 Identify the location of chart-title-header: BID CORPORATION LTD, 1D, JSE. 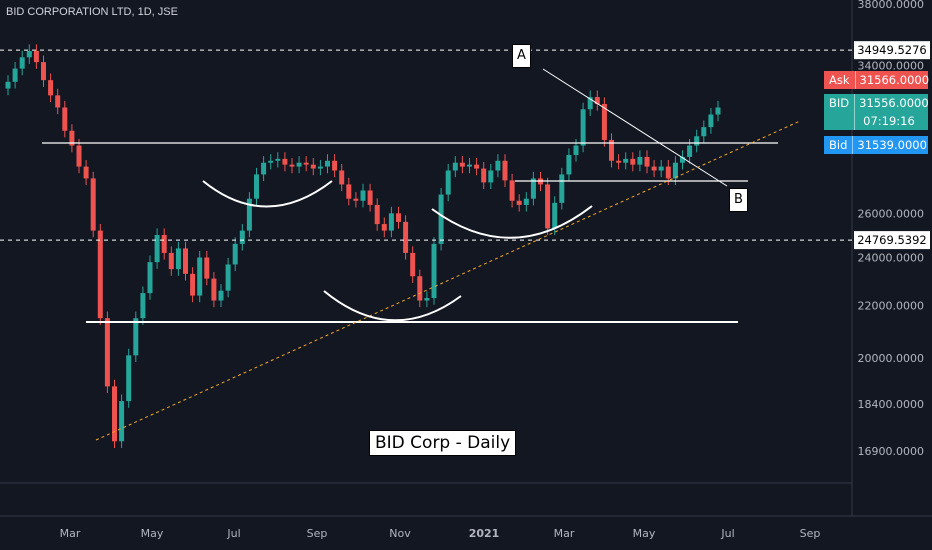
(92, 12).